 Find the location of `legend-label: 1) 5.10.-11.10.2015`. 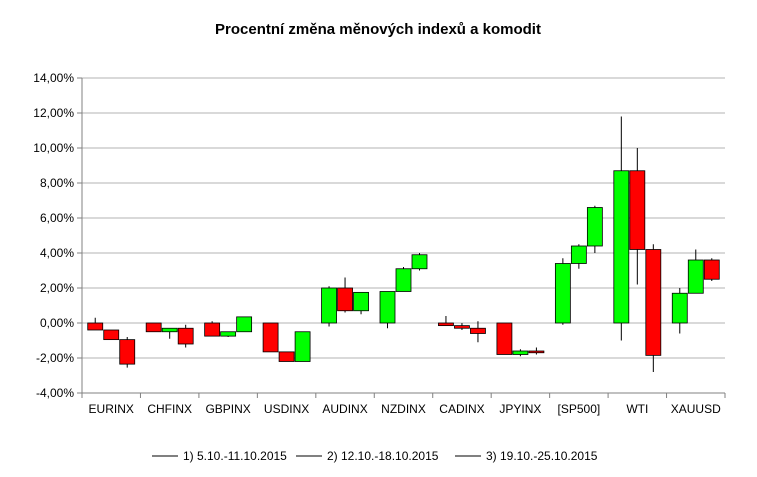

legend-label: 1) 5.10.-11.10.2015 is located at coordinates (235, 456).